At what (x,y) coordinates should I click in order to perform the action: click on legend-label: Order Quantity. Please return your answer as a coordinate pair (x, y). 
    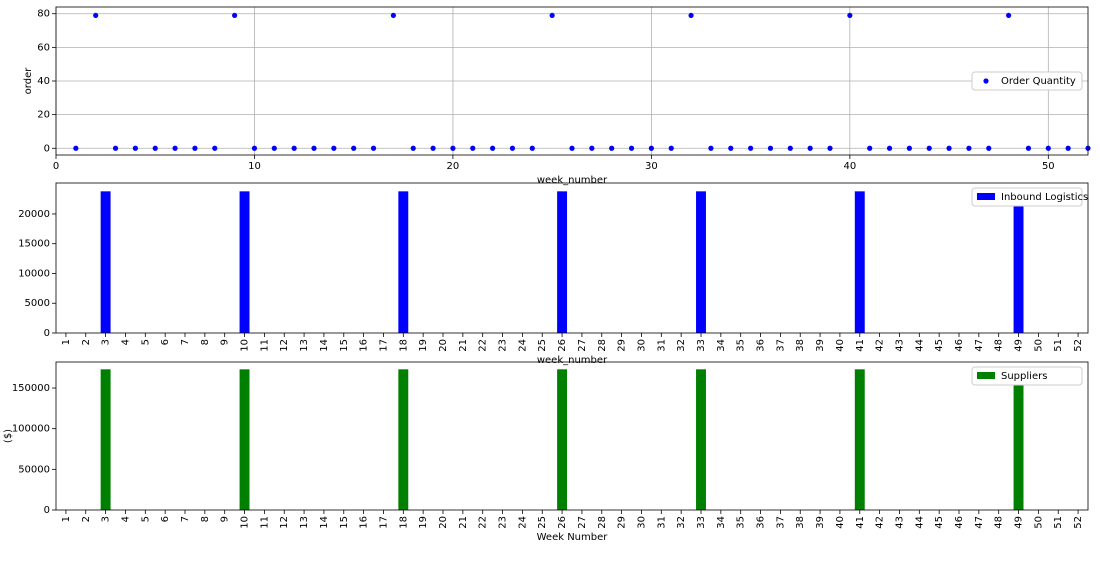
    Looking at the image, I should click on (1038, 81).